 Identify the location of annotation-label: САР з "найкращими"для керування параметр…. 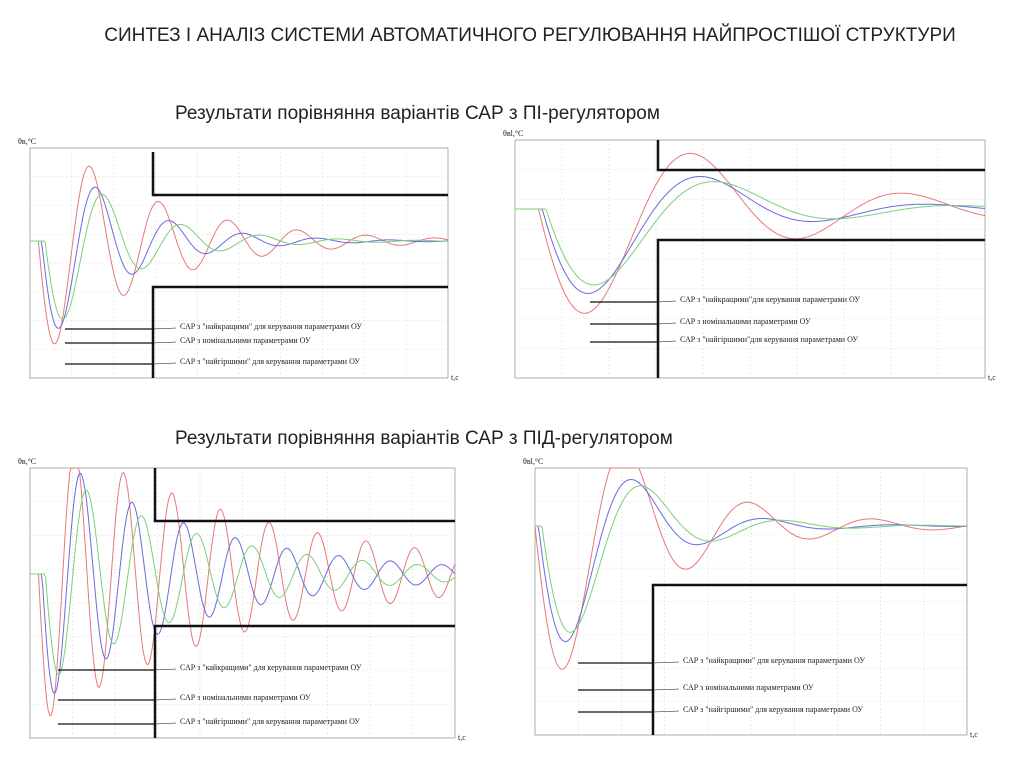
(770, 299).